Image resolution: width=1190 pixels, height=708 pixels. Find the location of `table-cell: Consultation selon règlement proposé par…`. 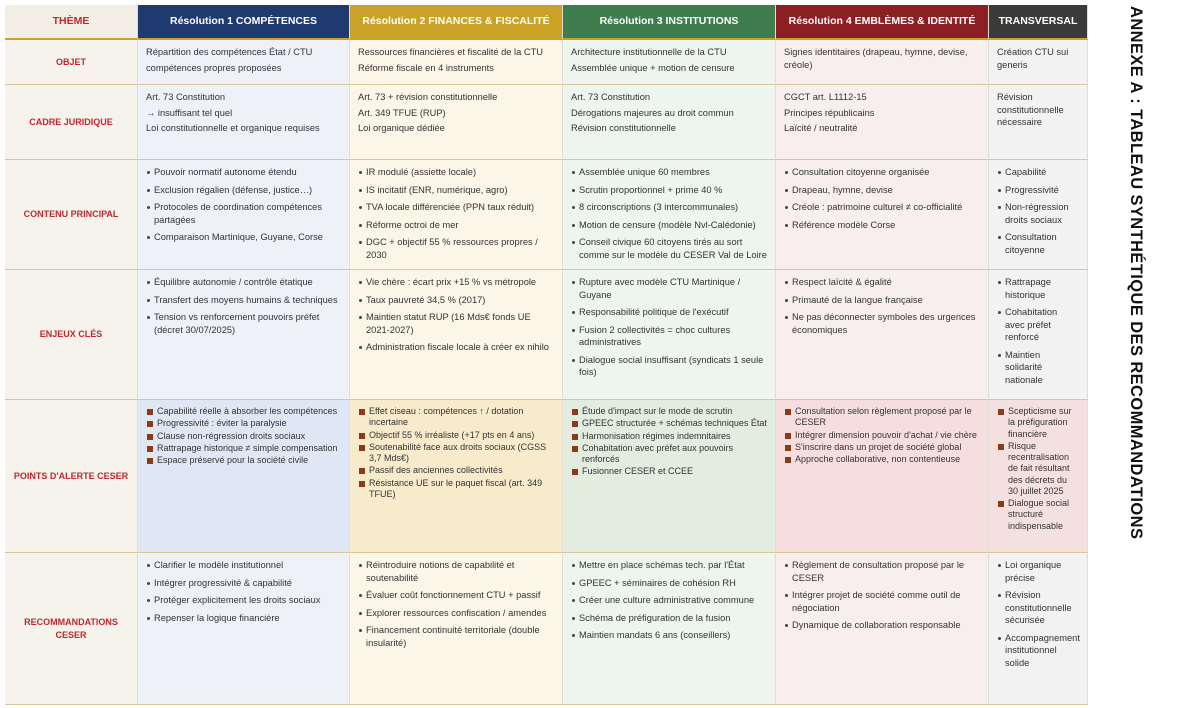

table-cell: Consultation selon règlement proposé par… is located at coordinates (882, 476).